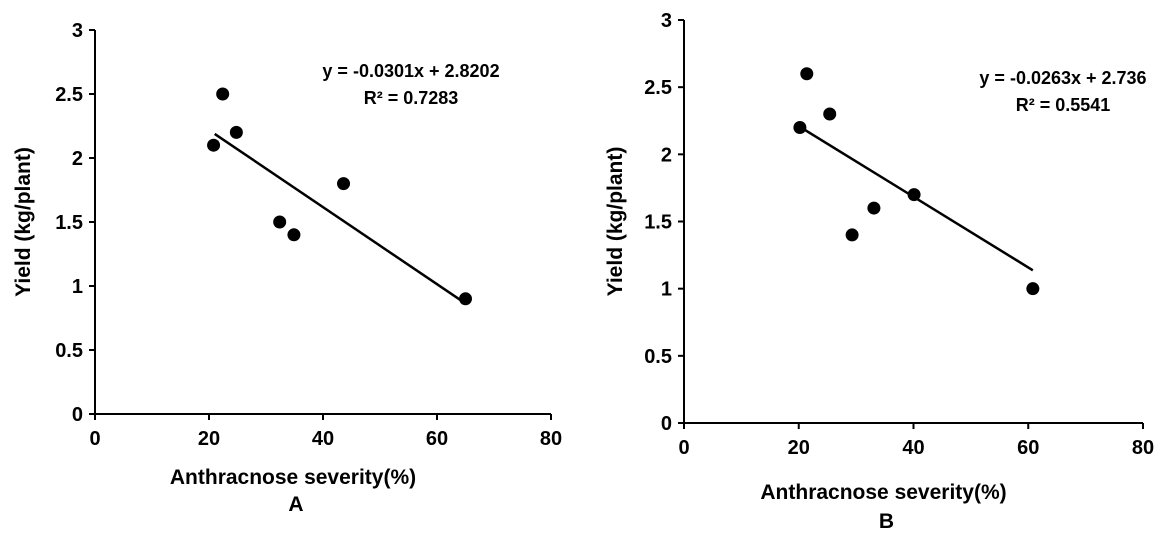 This screenshot has width=1172, height=533. I want to click on panel-label: A, so click(295, 504).